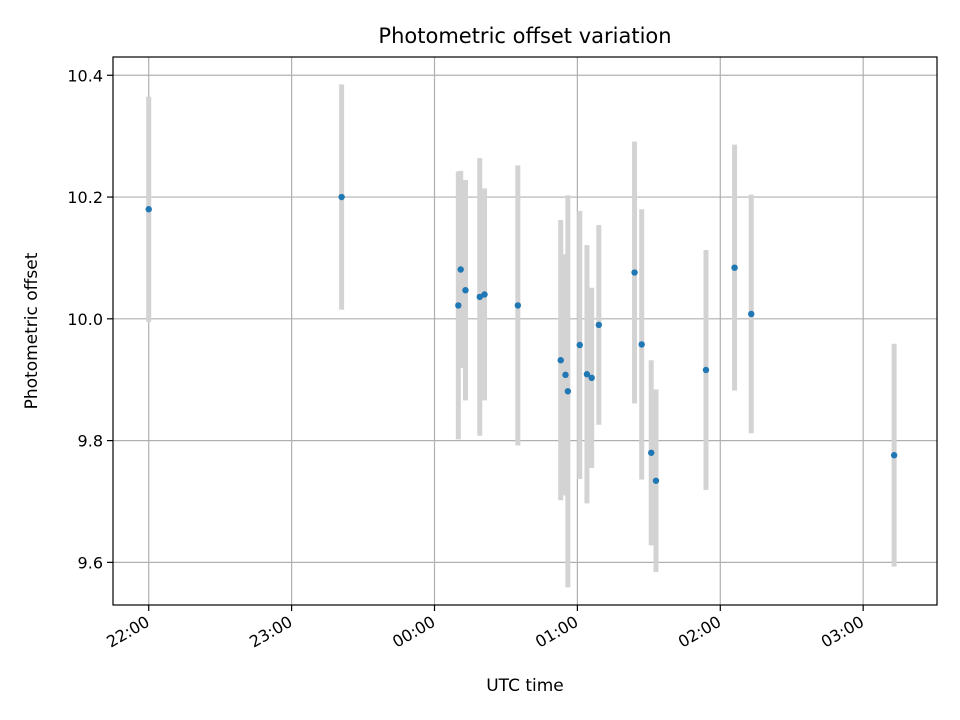 Image resolution: width=960 pixels, height=720 pixels. I want to click on x-axis-label: UTC time, so click(525, 686).